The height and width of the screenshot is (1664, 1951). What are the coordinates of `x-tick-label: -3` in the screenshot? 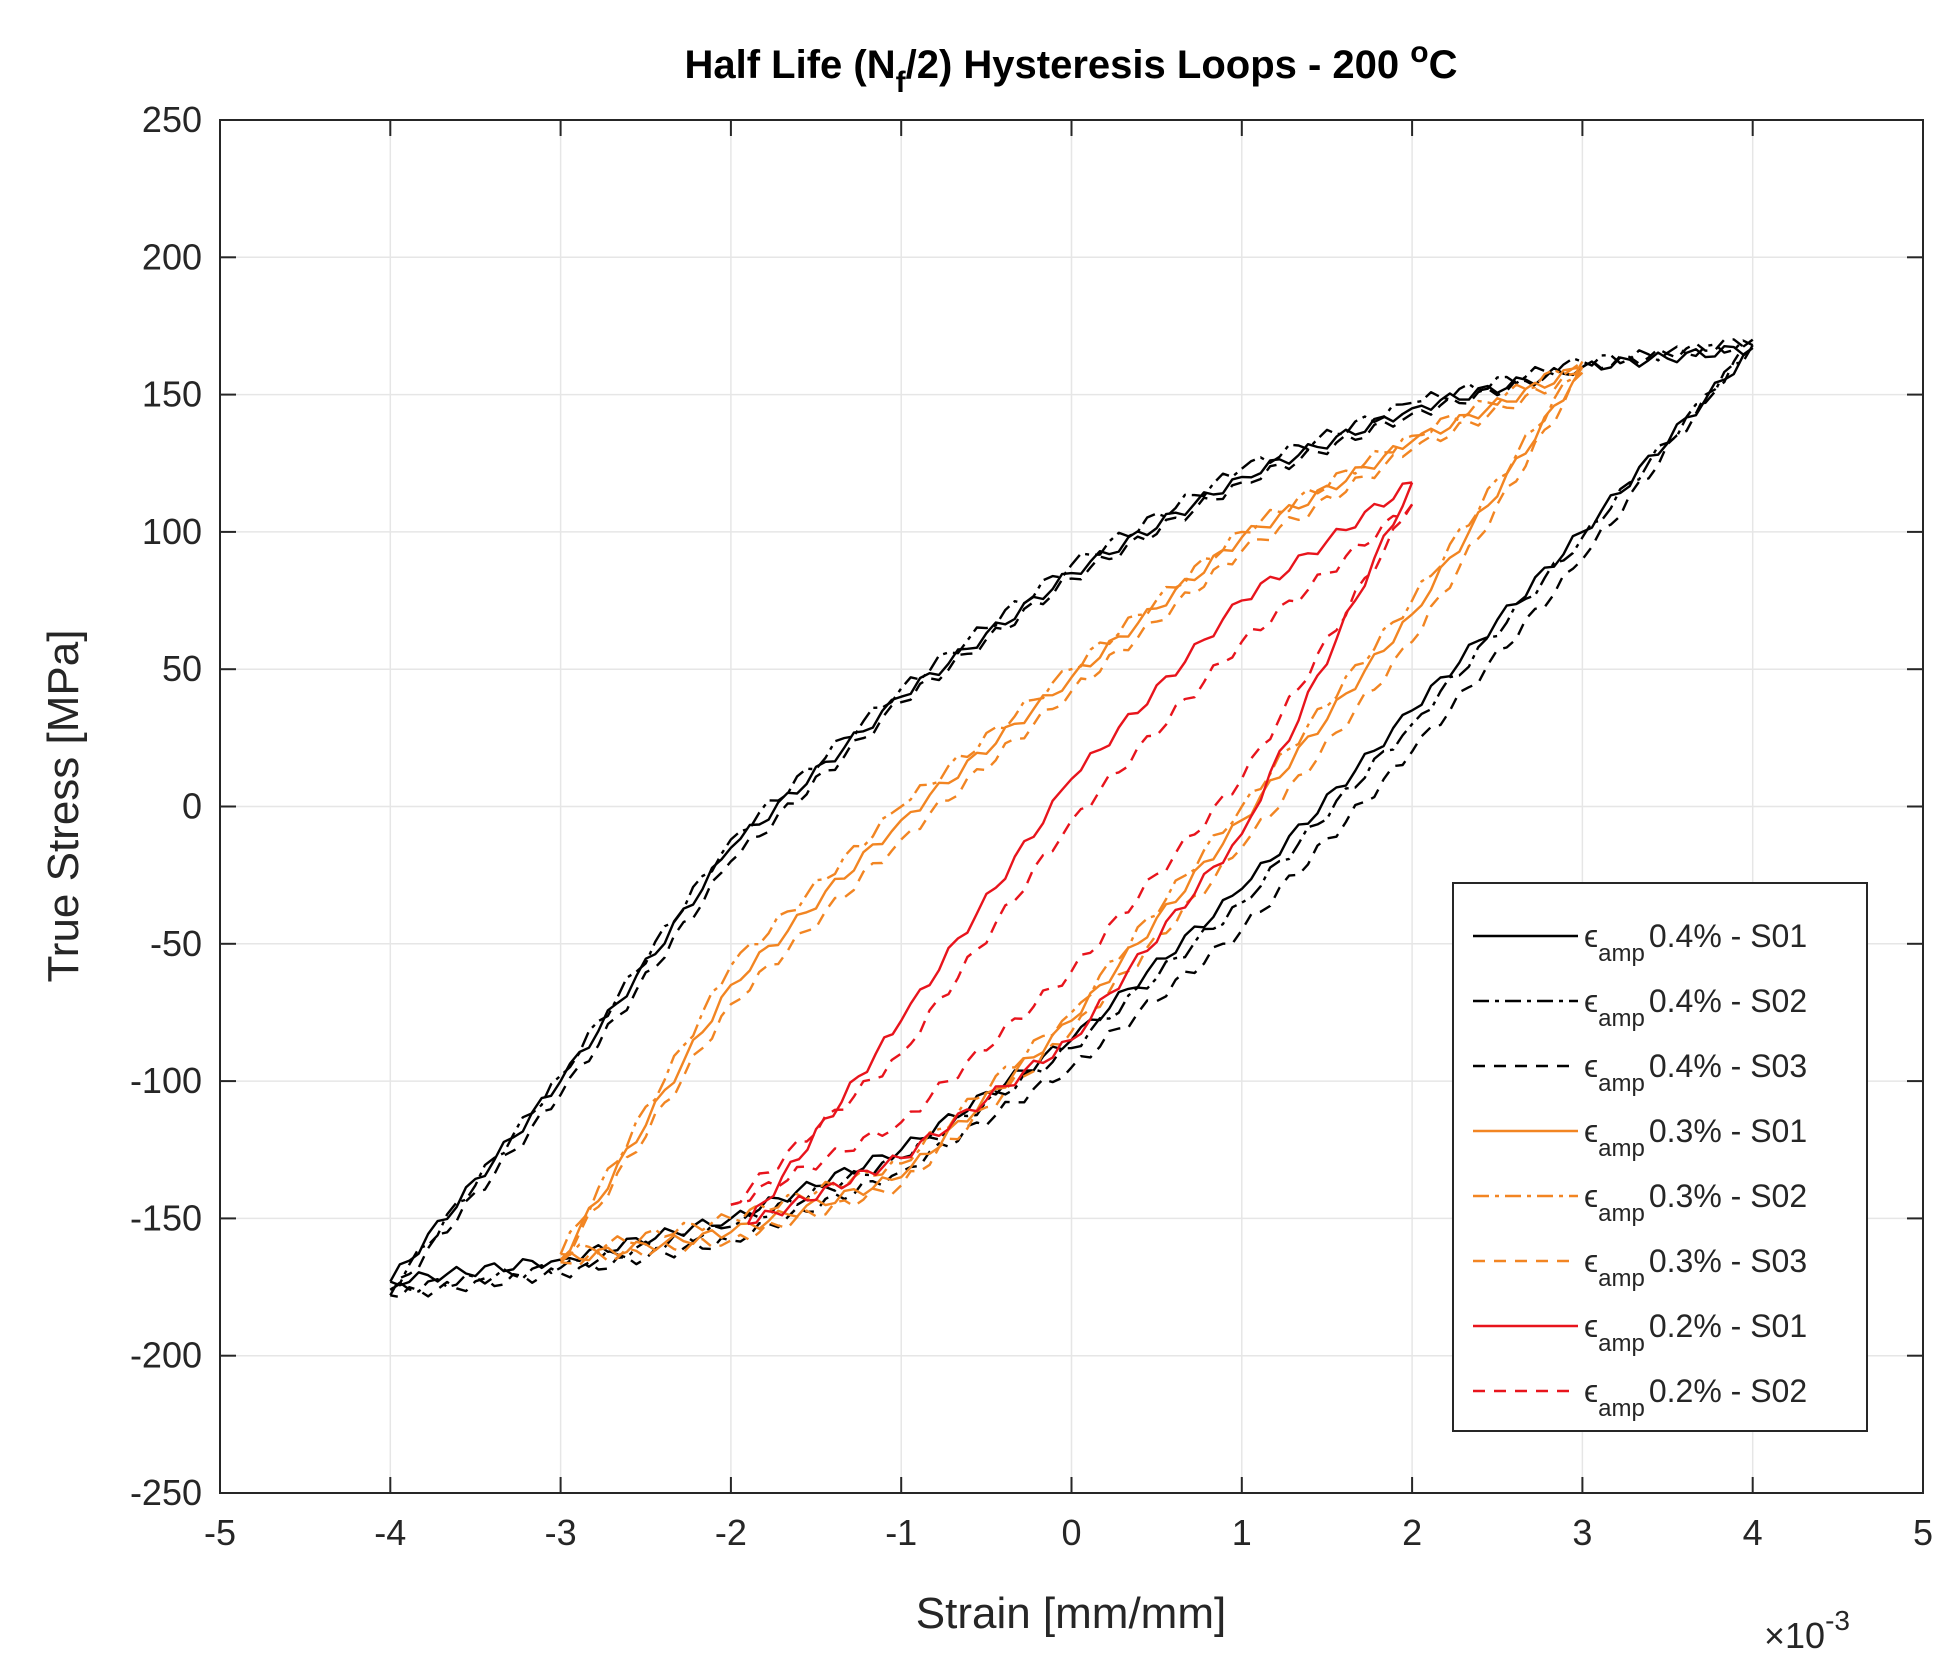 It's located at (561, 1532).